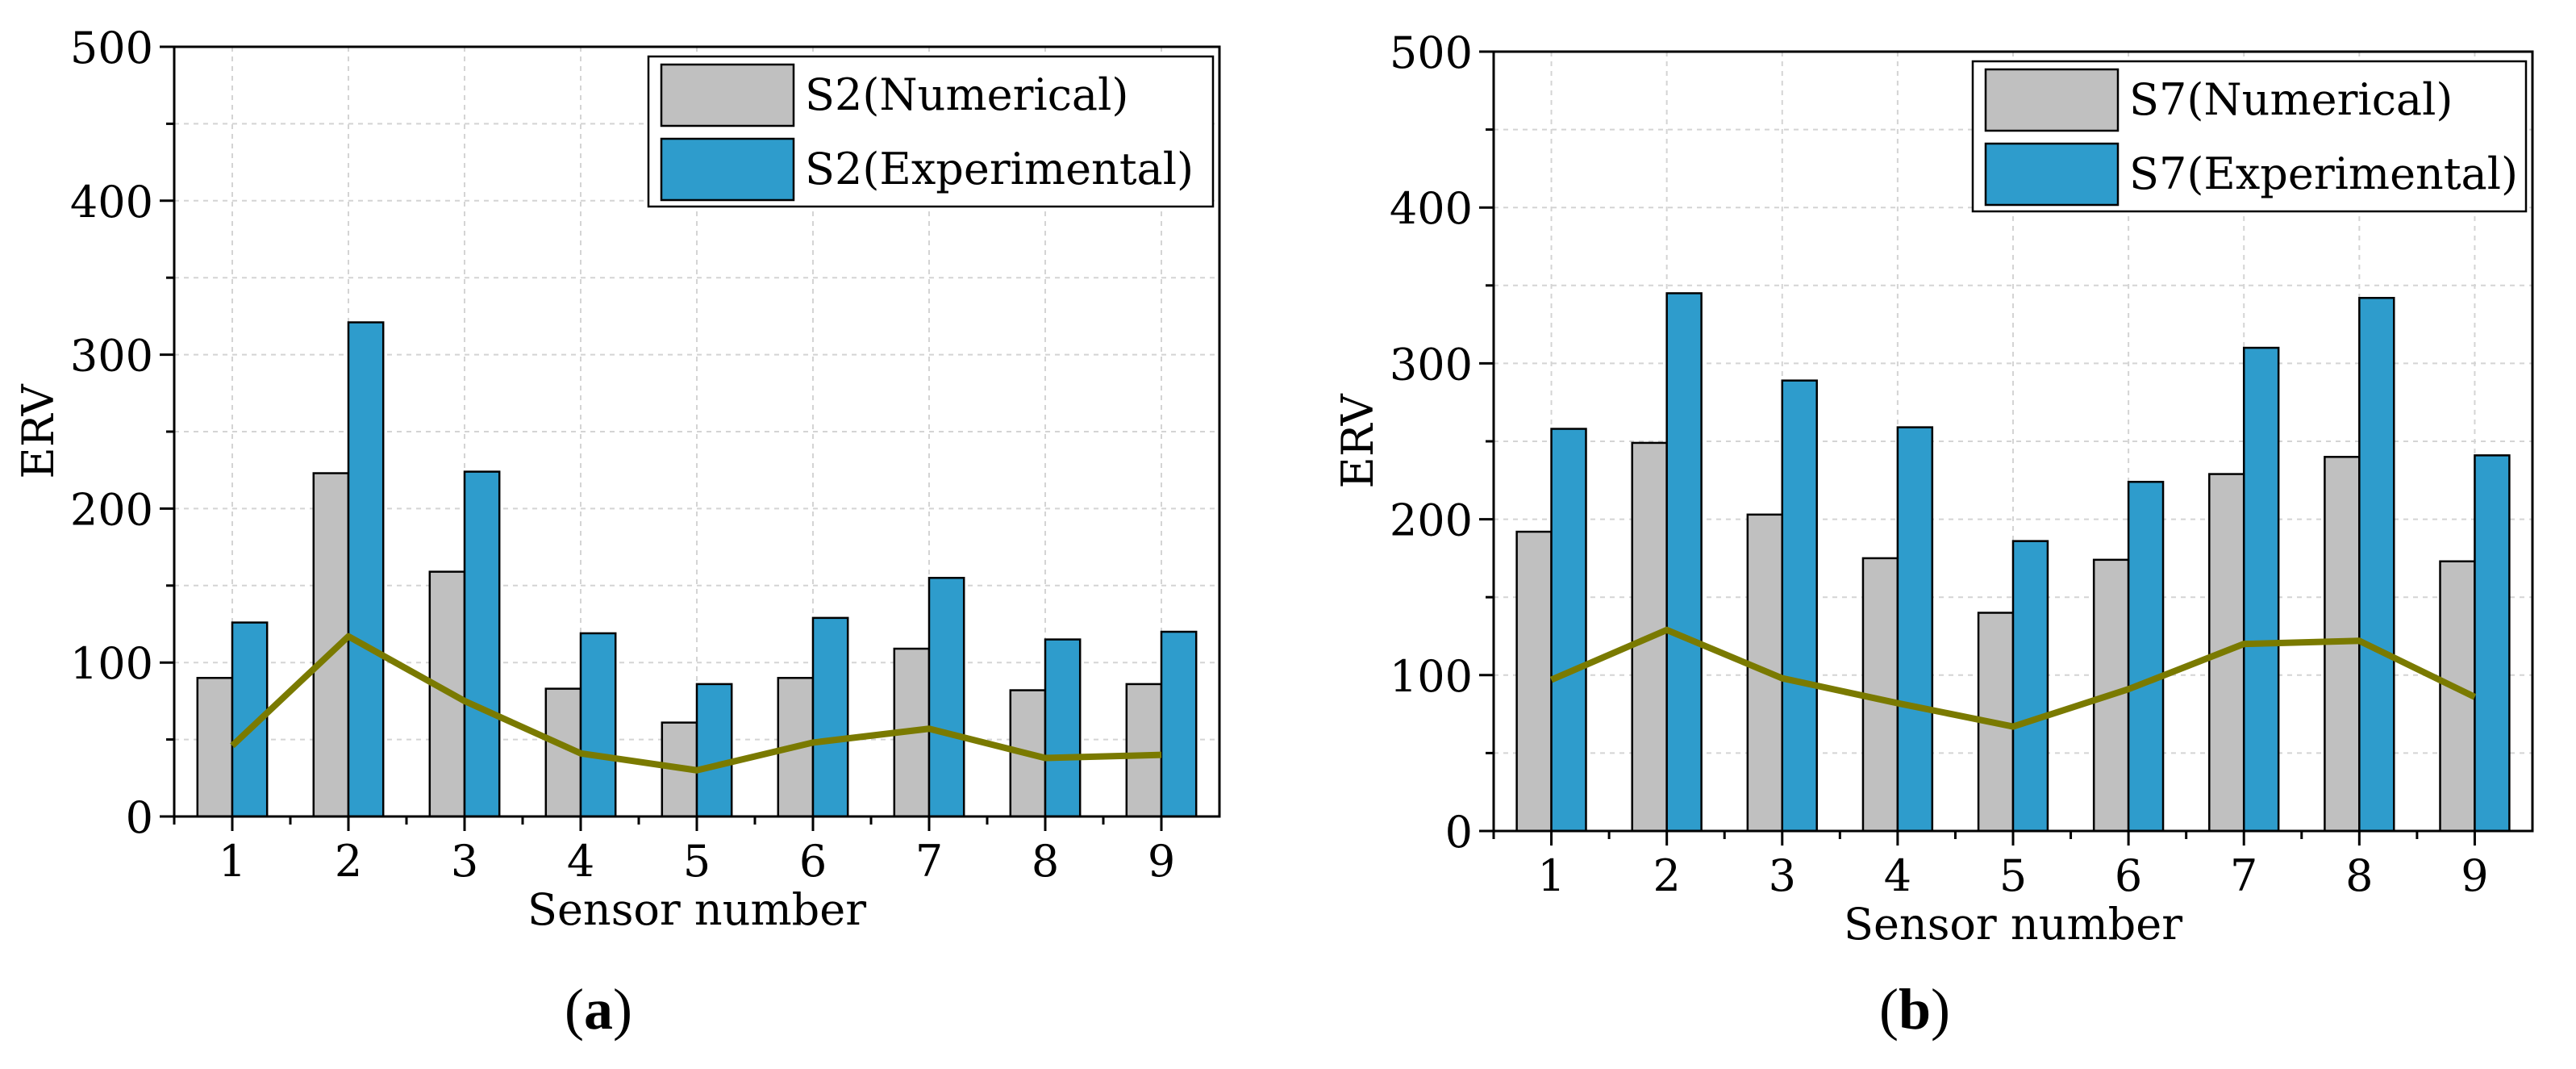  I want to click on panel-label-a: (a), so click(598, 1009).